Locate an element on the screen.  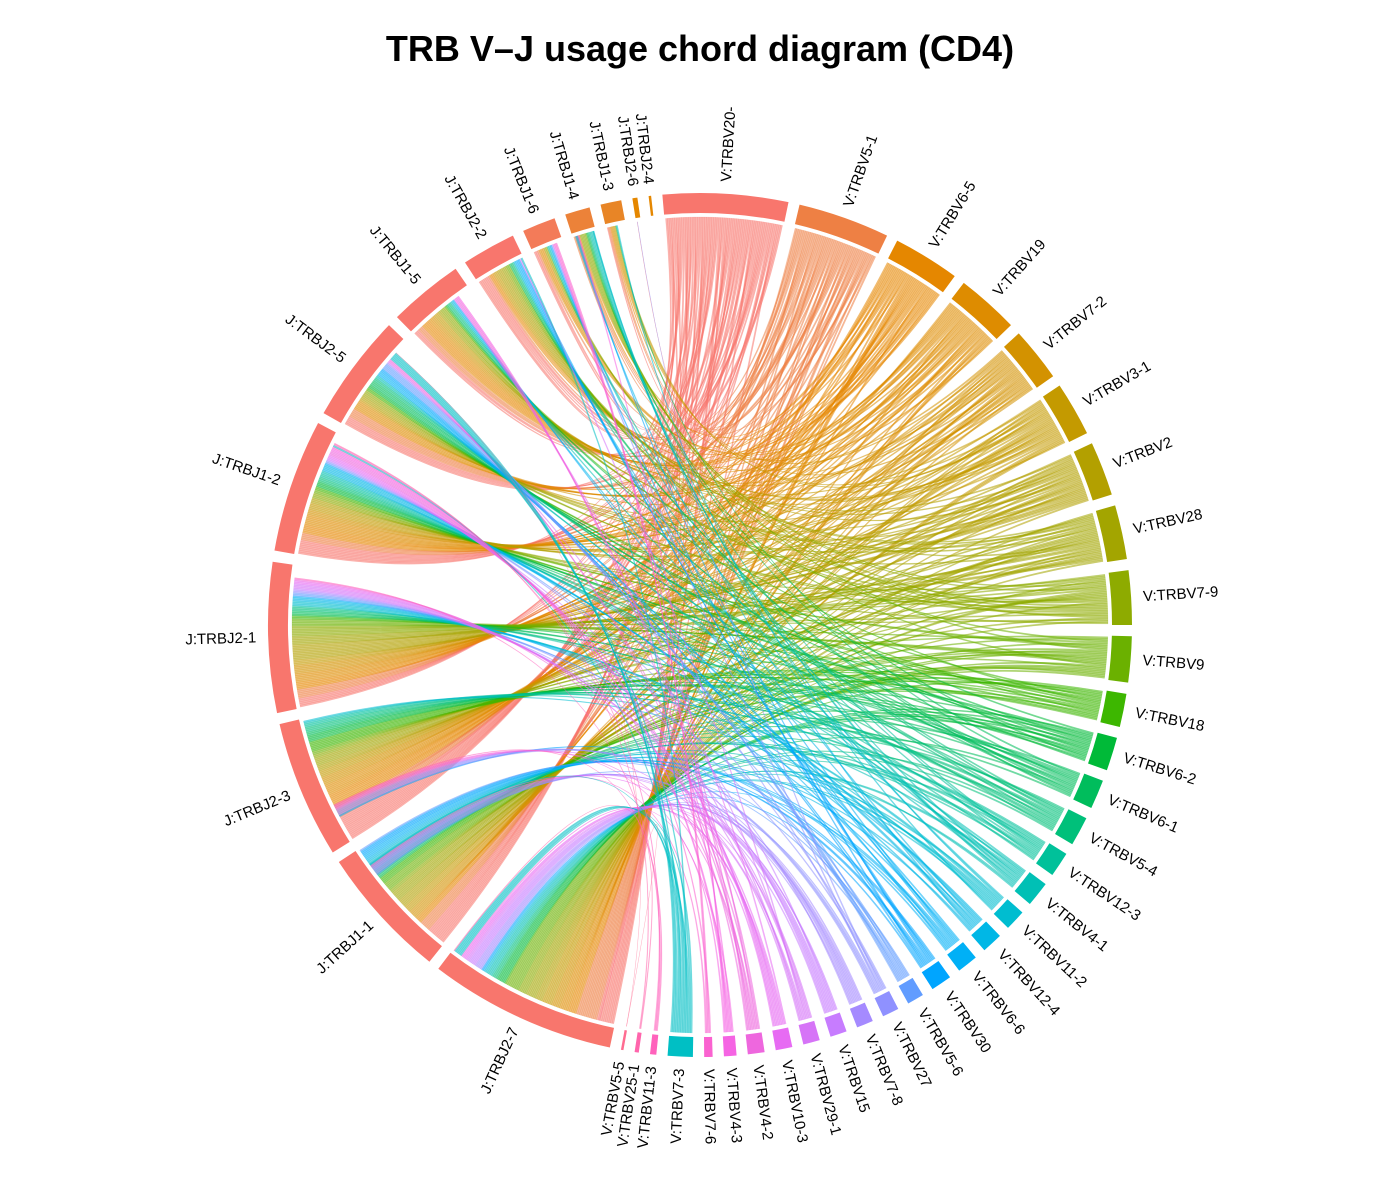
sector-label-J1-4: J:TRBJ1-4 is located at coordinates (564, 165).